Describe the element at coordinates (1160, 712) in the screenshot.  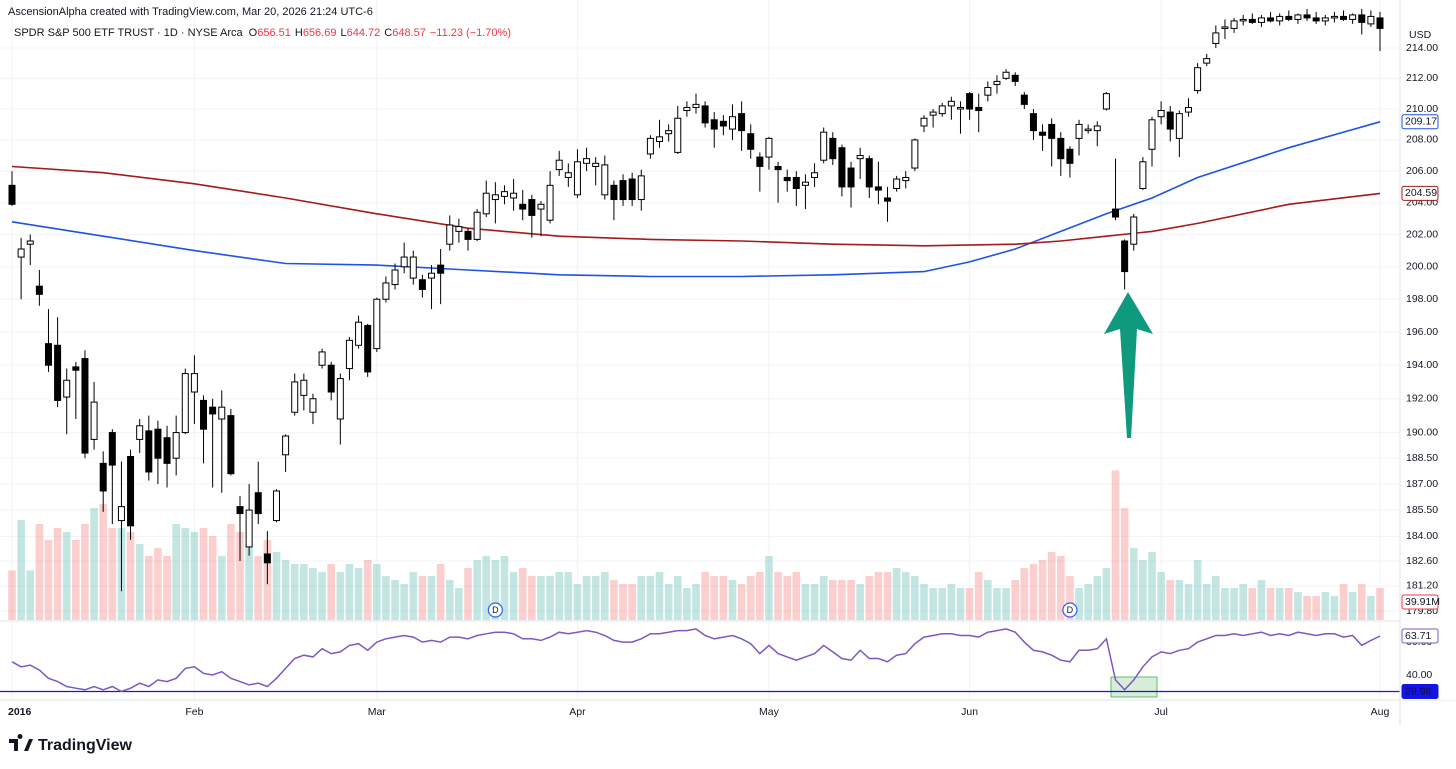
I see `x-tick-label: Jul` at that location.